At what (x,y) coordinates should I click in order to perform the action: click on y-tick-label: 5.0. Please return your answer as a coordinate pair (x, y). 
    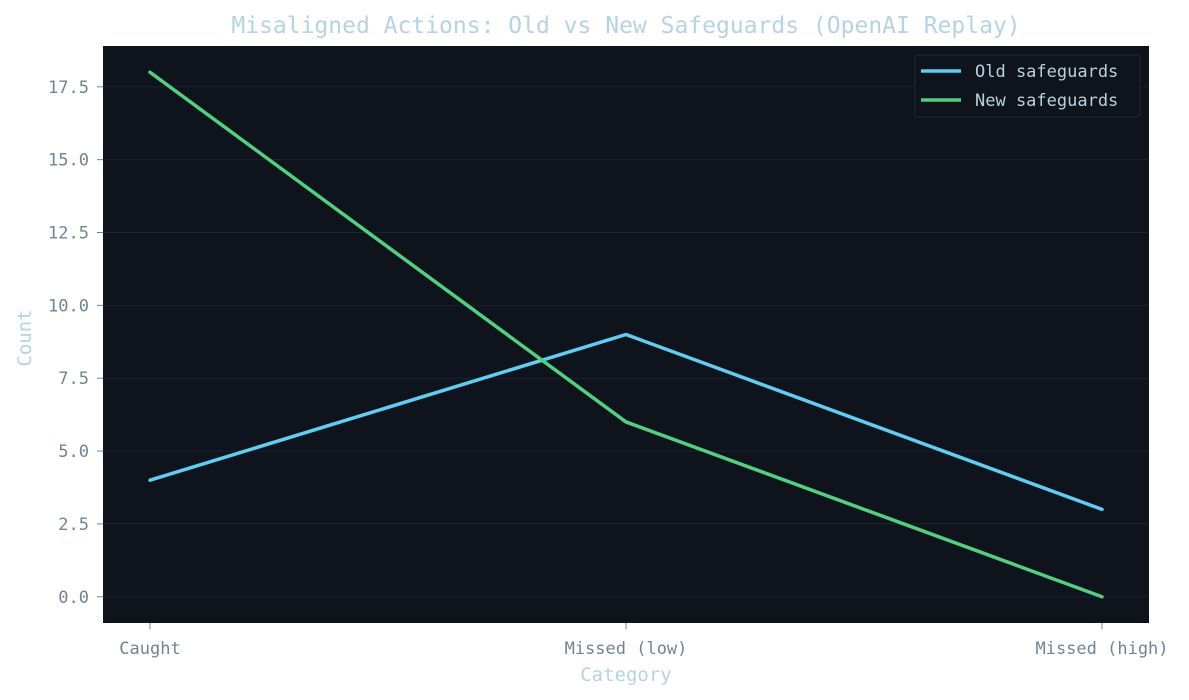
    Looking at the image, I should click on (73, 452).